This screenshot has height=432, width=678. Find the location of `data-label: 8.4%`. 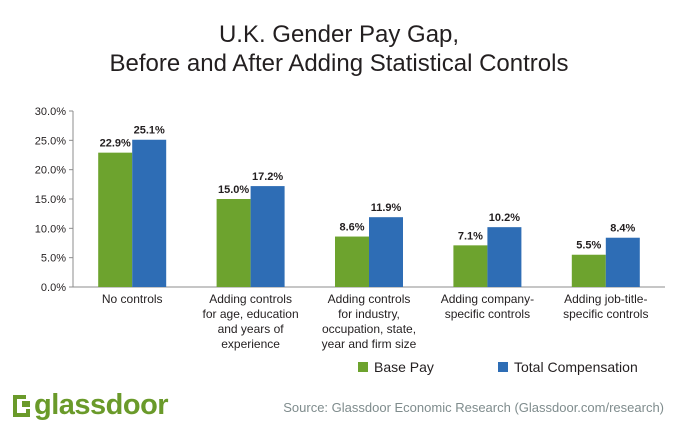

data-label: 8.4% is located at coordinates (622, 229).